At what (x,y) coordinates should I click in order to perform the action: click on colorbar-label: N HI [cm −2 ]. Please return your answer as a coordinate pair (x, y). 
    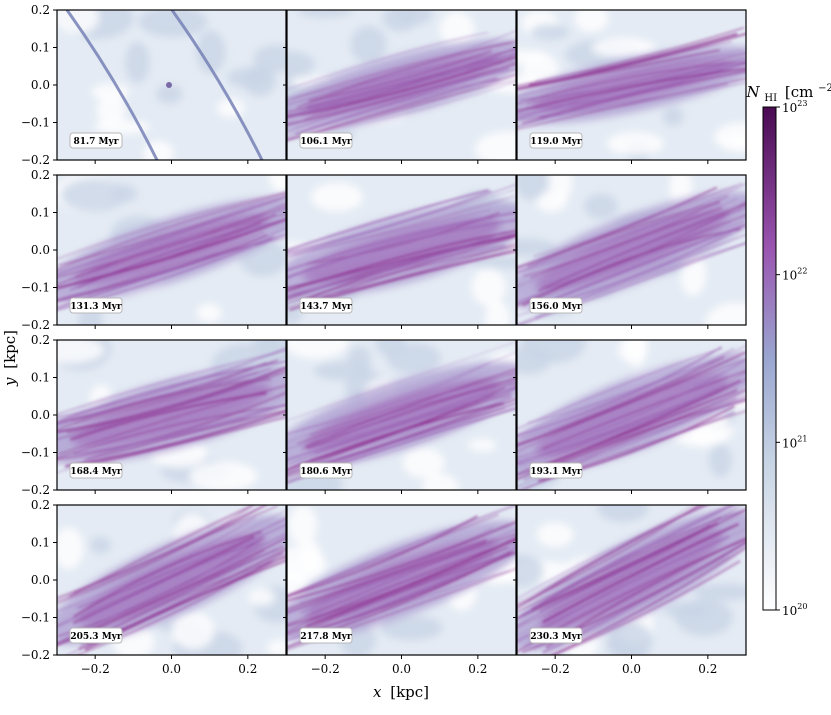
    Looking at the image, I should click on (788, 91).